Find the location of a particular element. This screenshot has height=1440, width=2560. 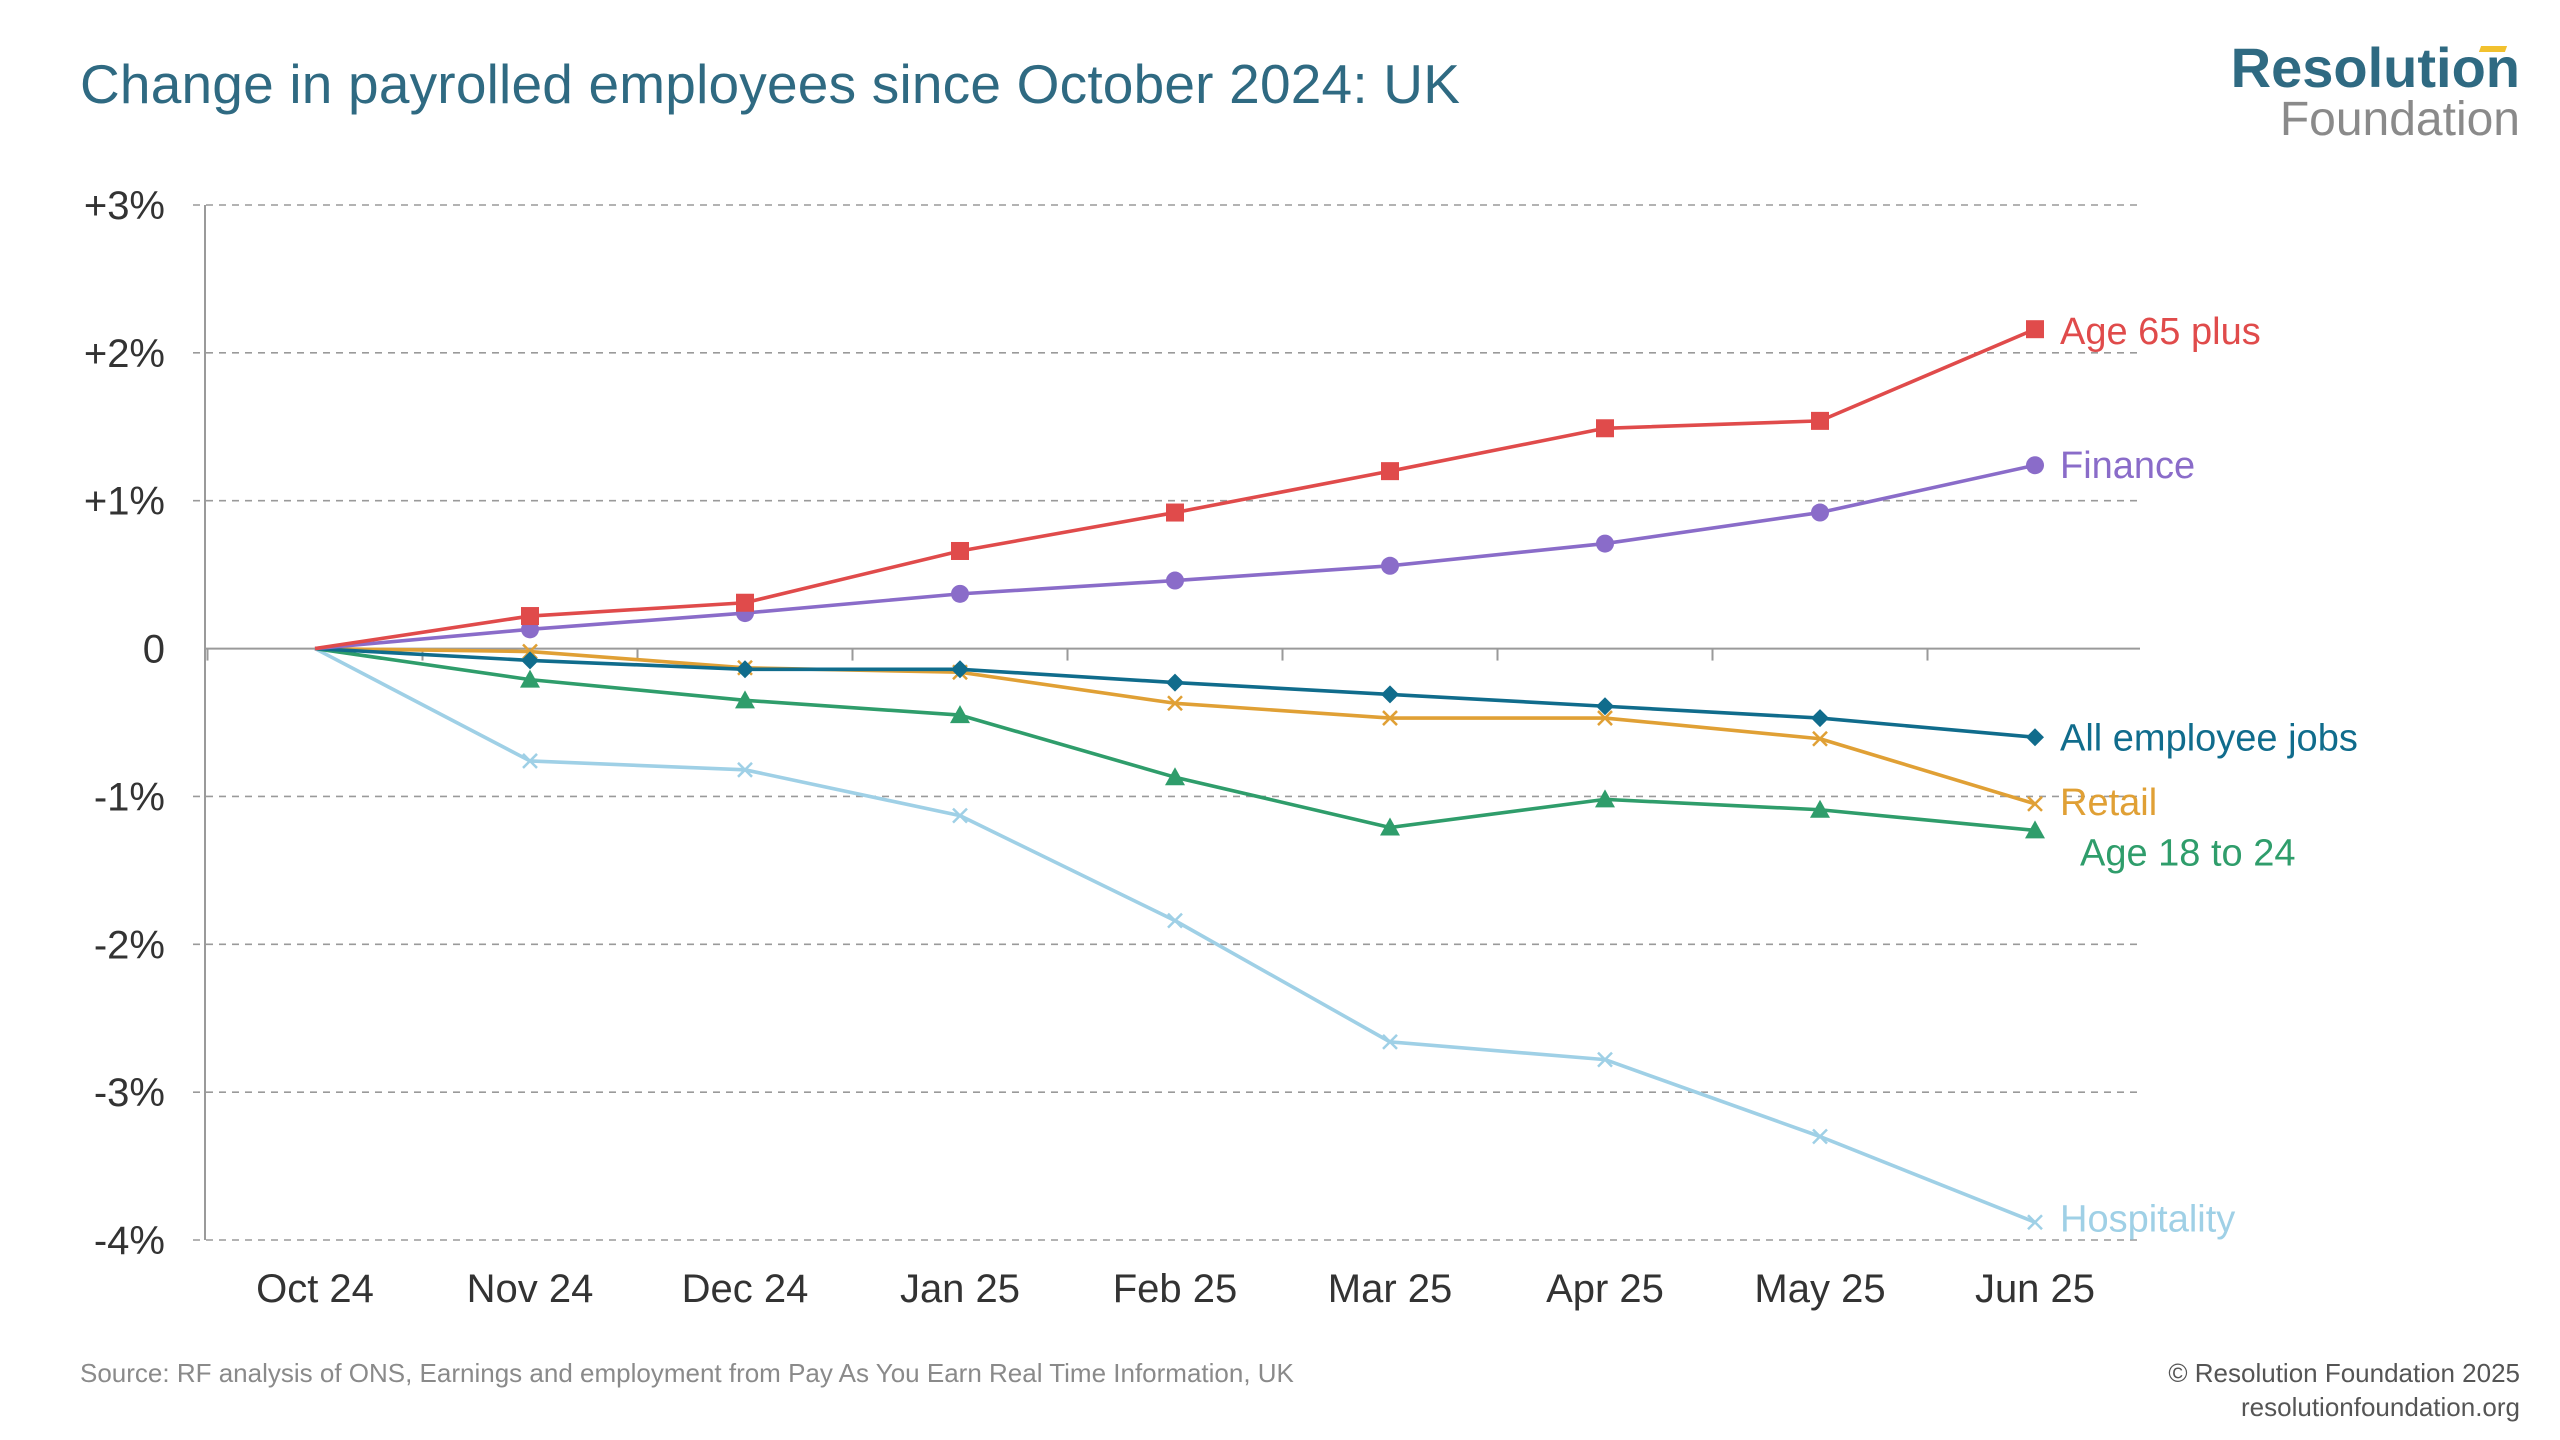

y-tick-label: -1% is located at coordinates (129, 797).